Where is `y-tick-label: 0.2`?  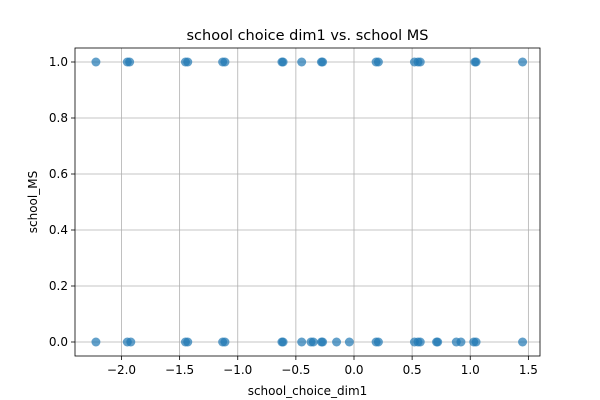
y-tick-label: 0.2 is located at coordinates (58, 286).